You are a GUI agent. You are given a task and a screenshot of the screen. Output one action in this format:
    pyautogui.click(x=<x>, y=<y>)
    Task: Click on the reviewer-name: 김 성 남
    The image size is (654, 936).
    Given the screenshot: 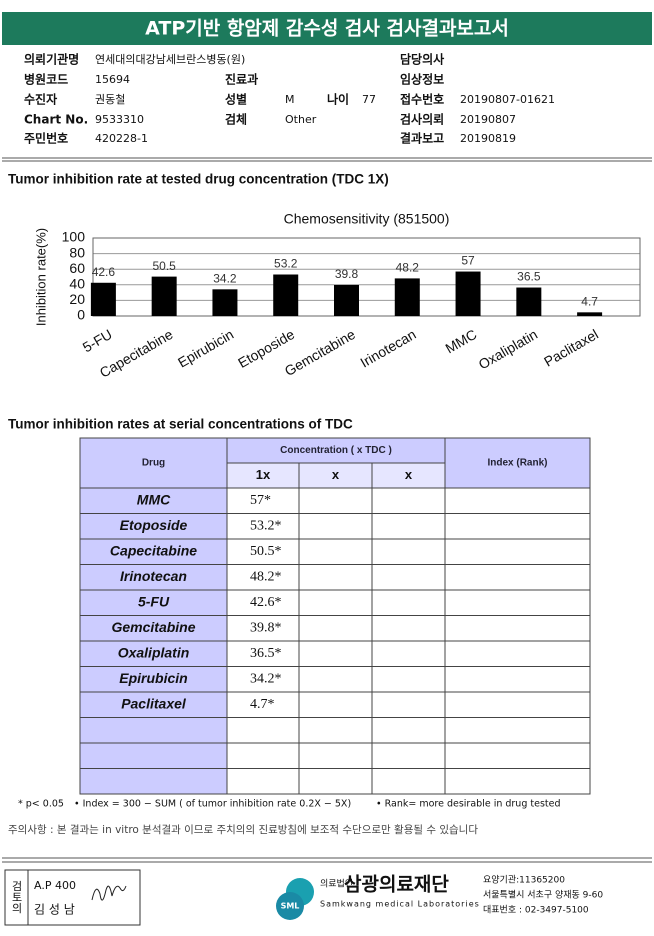 What is the action you would take?
    pyautogui.click(x=54, y=910)
    